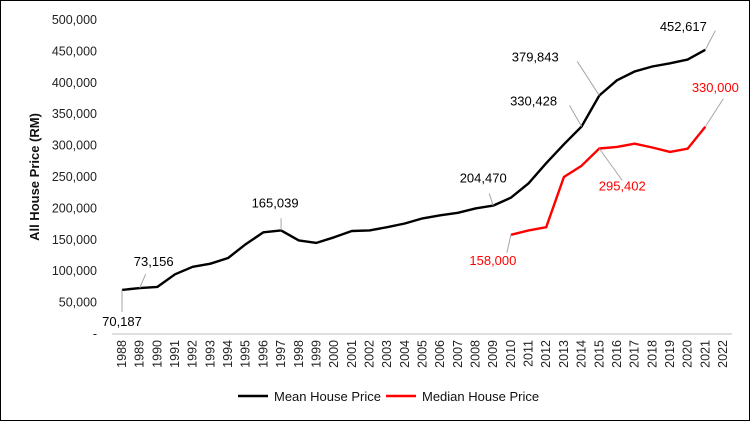  Describe the element at coordinates (405, 354) in the screenshot. I see `x-tick-label: 2004` at that location.